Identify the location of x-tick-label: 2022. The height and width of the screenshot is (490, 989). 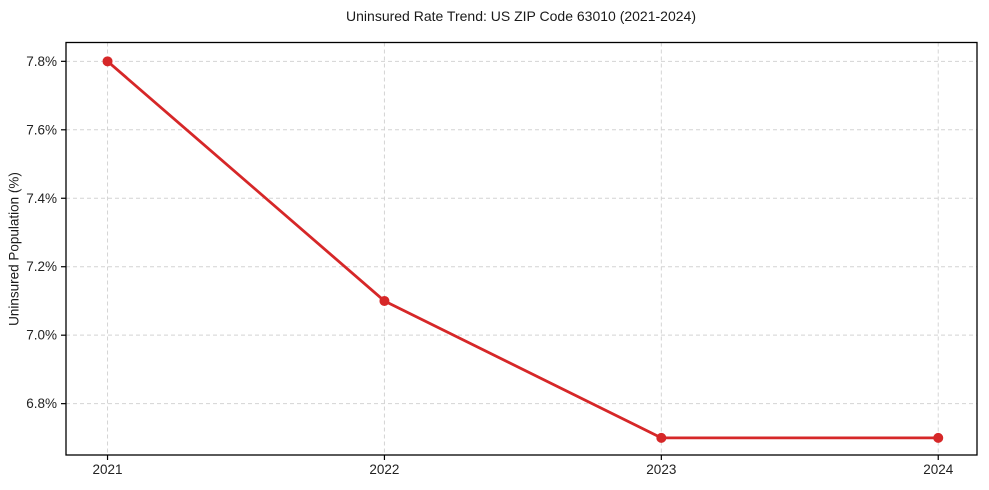
(384, 469).